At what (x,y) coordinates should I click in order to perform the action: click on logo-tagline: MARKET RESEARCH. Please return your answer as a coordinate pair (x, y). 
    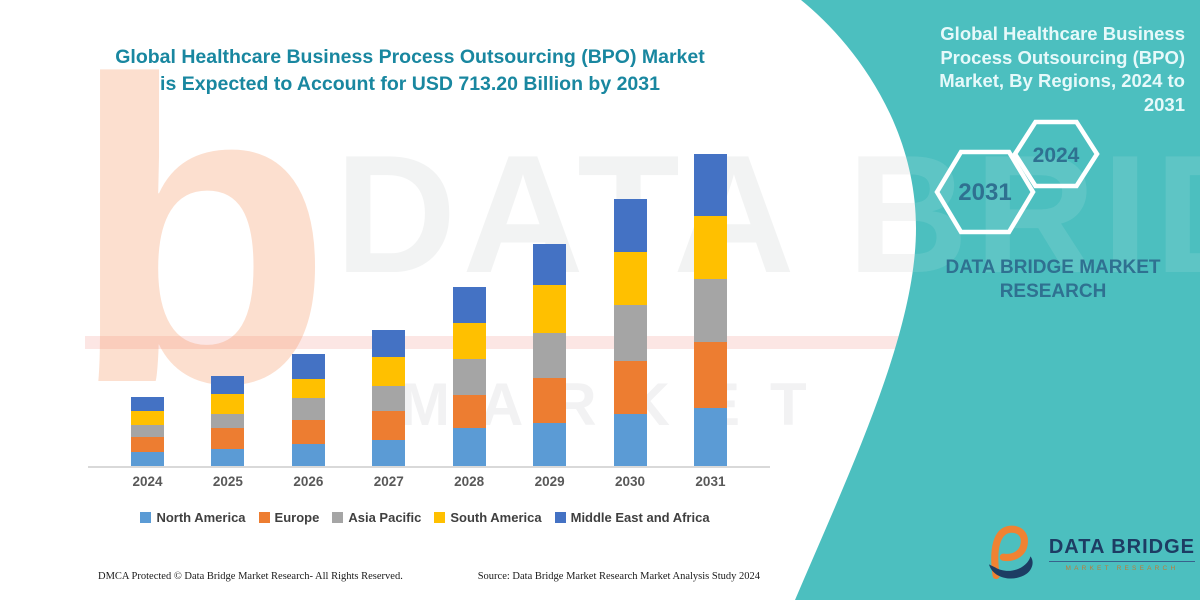
    Looking at the image, I should click on (1122, 568).